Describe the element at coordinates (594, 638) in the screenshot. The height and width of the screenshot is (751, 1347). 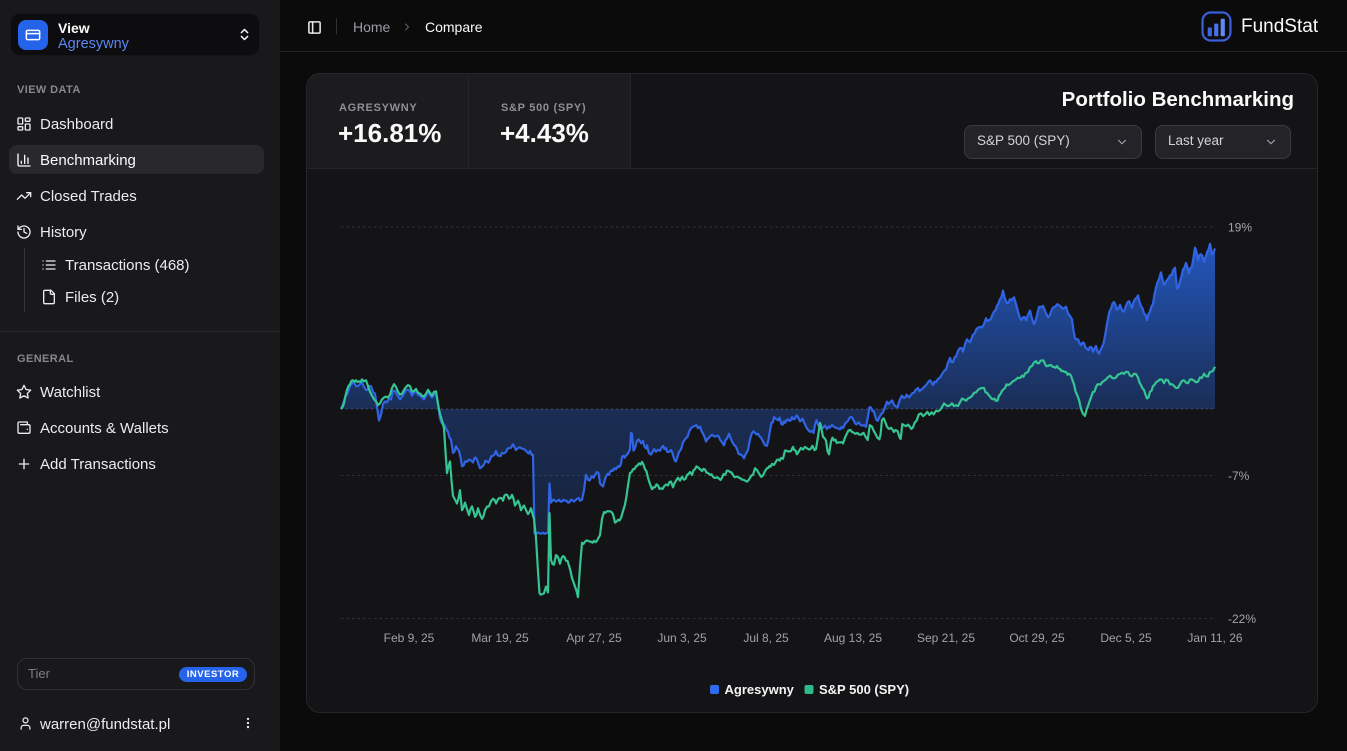
I see `svg-text: Apr 27, 25` at that location.